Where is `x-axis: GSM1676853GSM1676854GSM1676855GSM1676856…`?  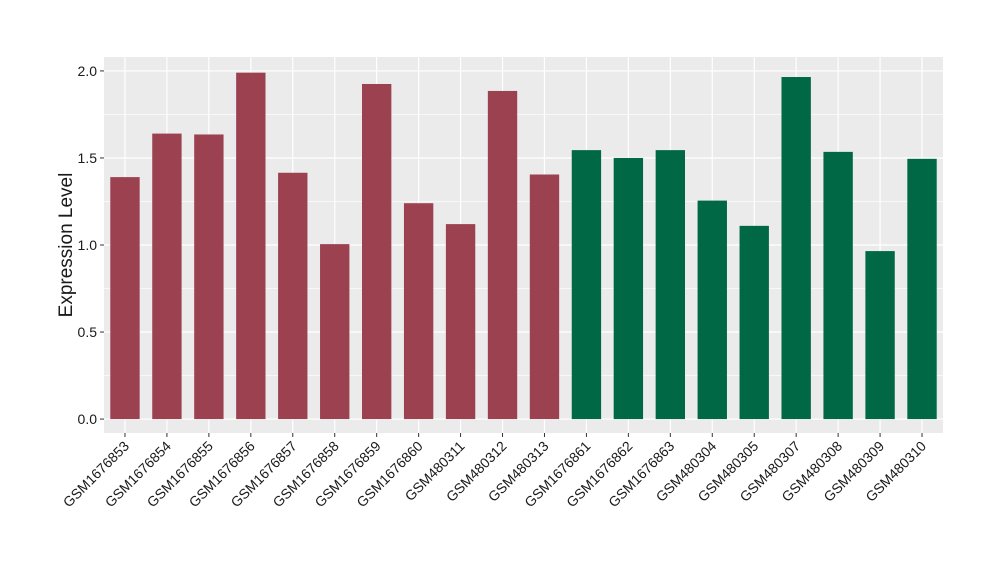
x-axis: GSM1676853GSM1676854GSM1676855GSM1676856… is located at coordinates (494, 471).